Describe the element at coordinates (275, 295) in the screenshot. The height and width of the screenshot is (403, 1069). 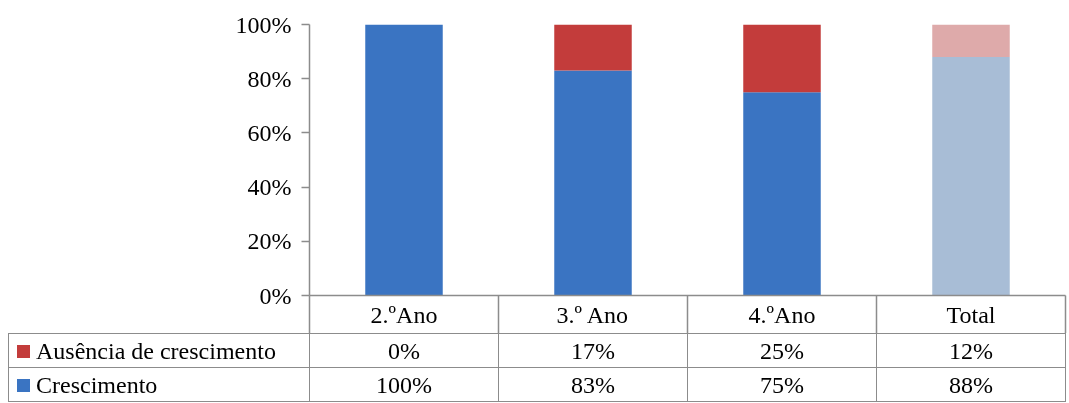
I see `y-tick-label: 0%` at that location.